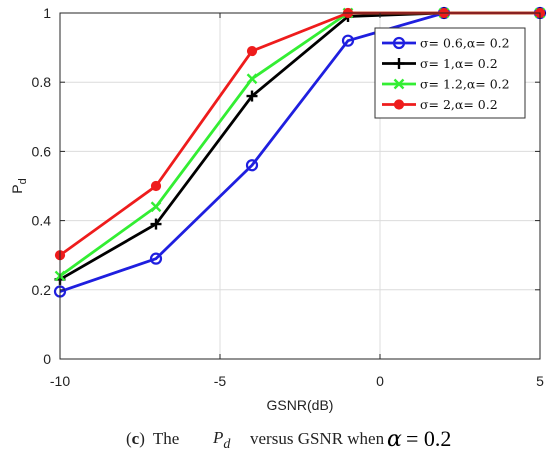  I want to click on legend-item: σ= 0.6,α= 0.2, so click(446, 43).